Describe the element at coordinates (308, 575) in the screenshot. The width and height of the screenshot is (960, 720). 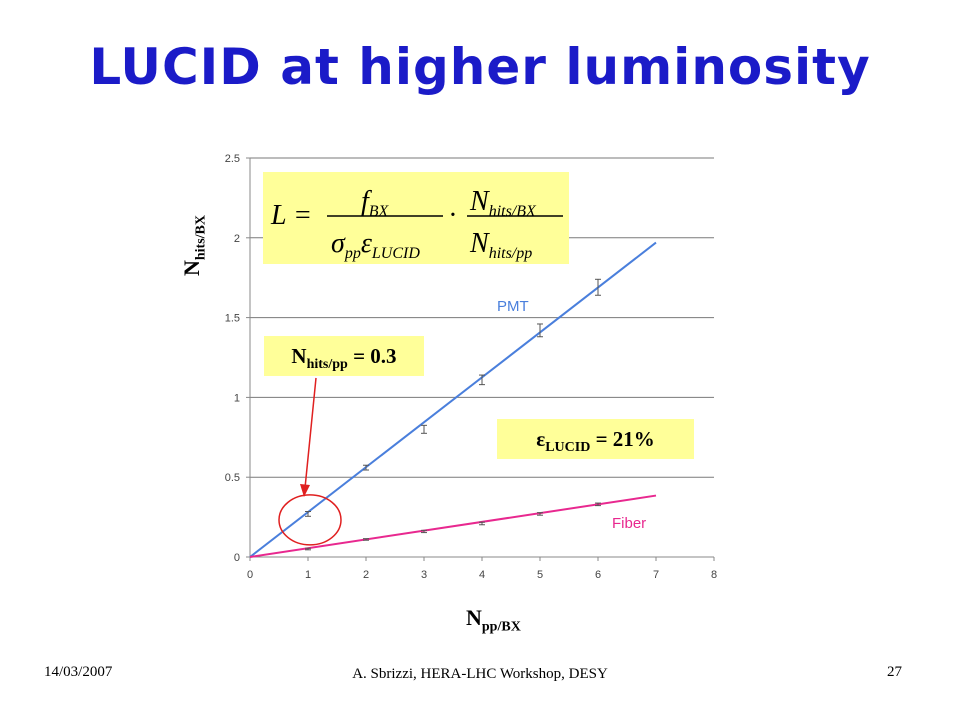
I see `x-tick-label: 1` at that location.